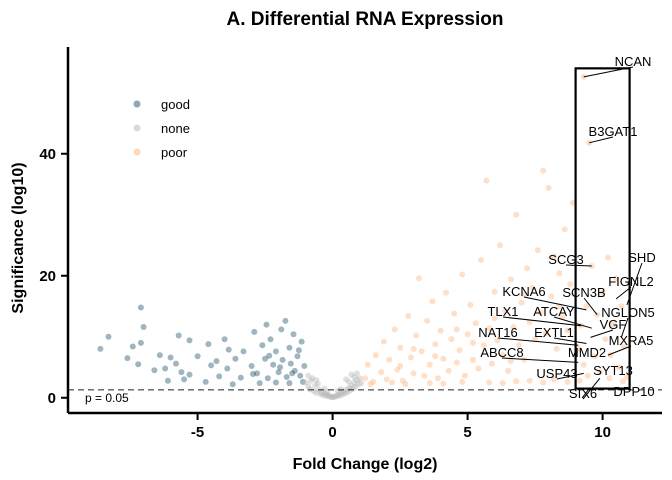 This screenshot has width=672, height=480. What do you see at coordinates (467, 432) in the screenshot?
I see `x-tick-label: 5` at bounding box center [467, 432].